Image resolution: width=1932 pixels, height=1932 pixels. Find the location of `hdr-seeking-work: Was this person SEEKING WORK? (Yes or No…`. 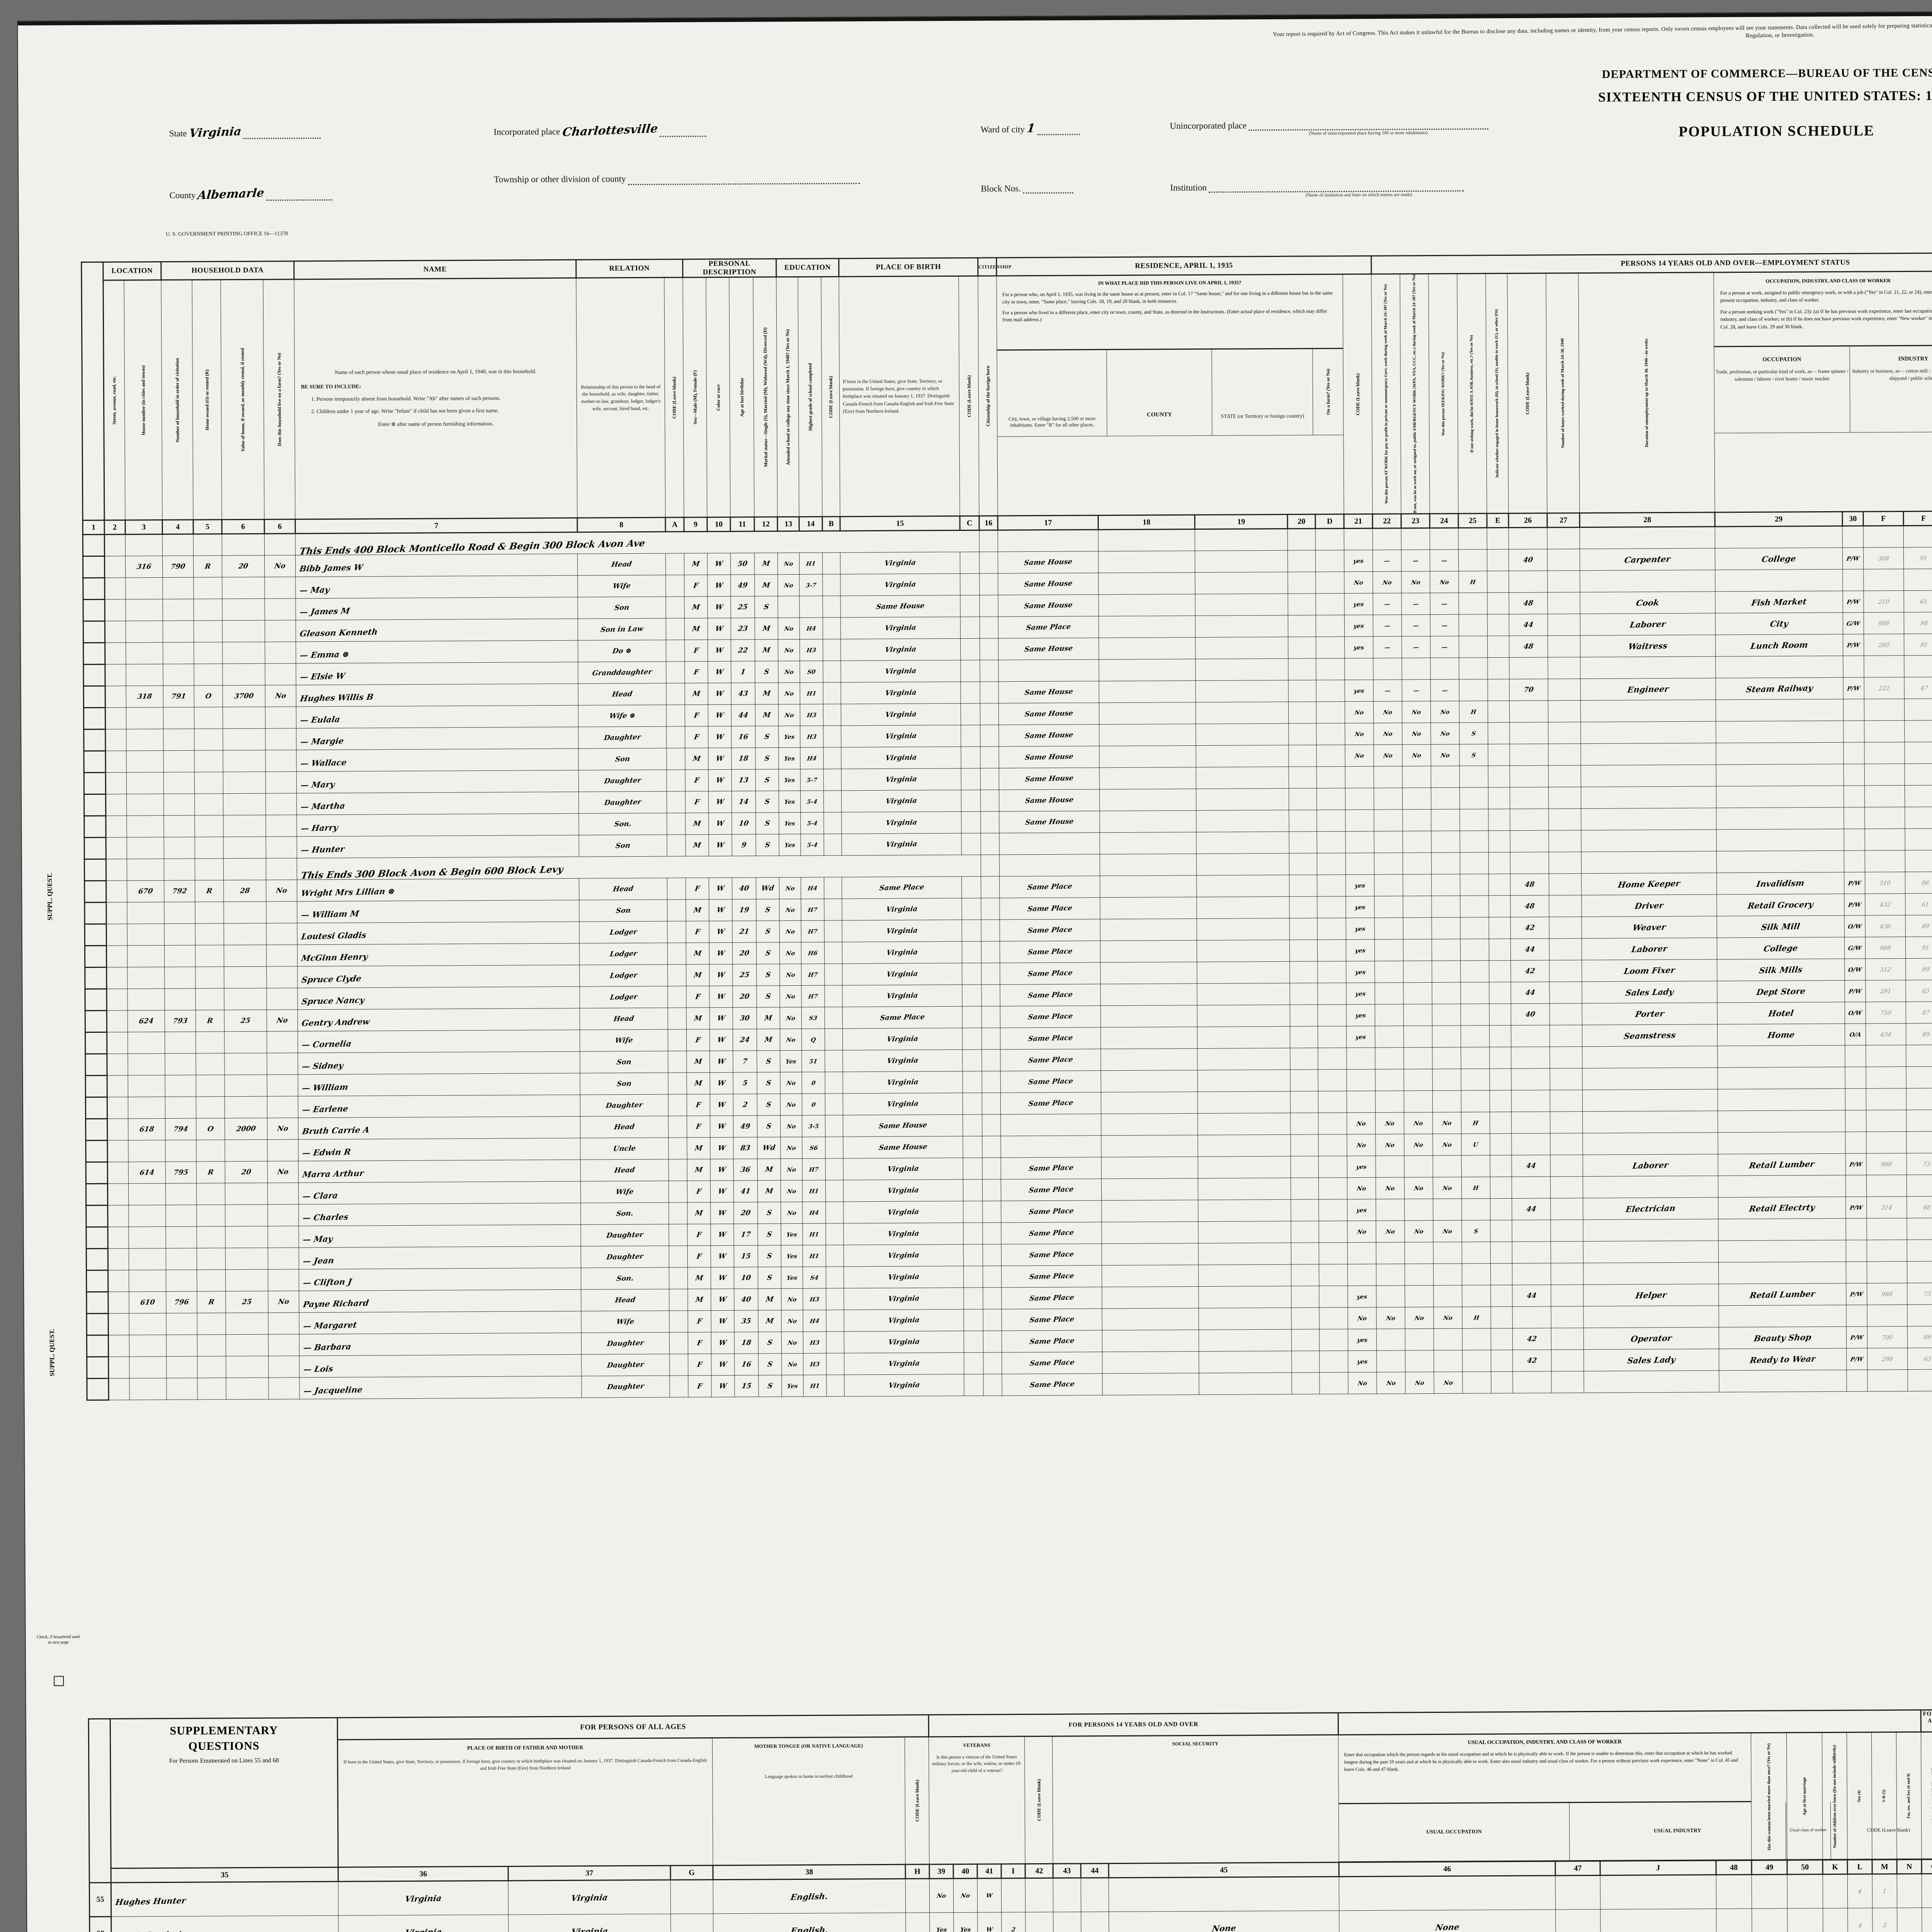

hdr-seeking-work: Was this person SEEKING WORK? (Yes or No… is located at coordinates (1444, 394).